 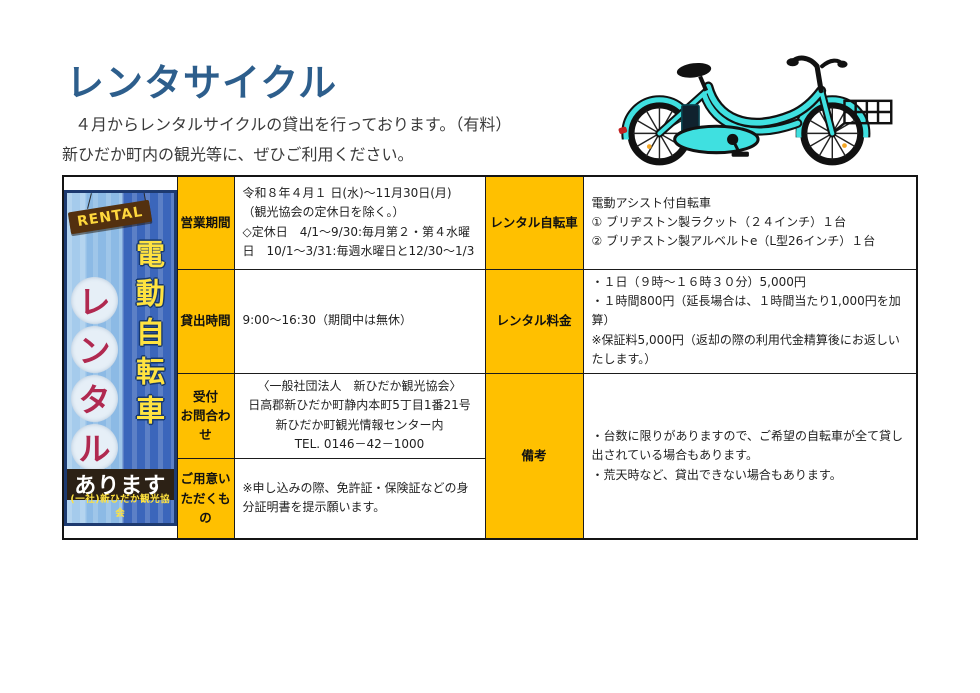 What do you see at coordinates (746, 310) in the screenshot?
I see `fee-line-2: ・１時間800円（延長場合は、１時間当たり1,000円を加算）` at bounding box center [746, 310].